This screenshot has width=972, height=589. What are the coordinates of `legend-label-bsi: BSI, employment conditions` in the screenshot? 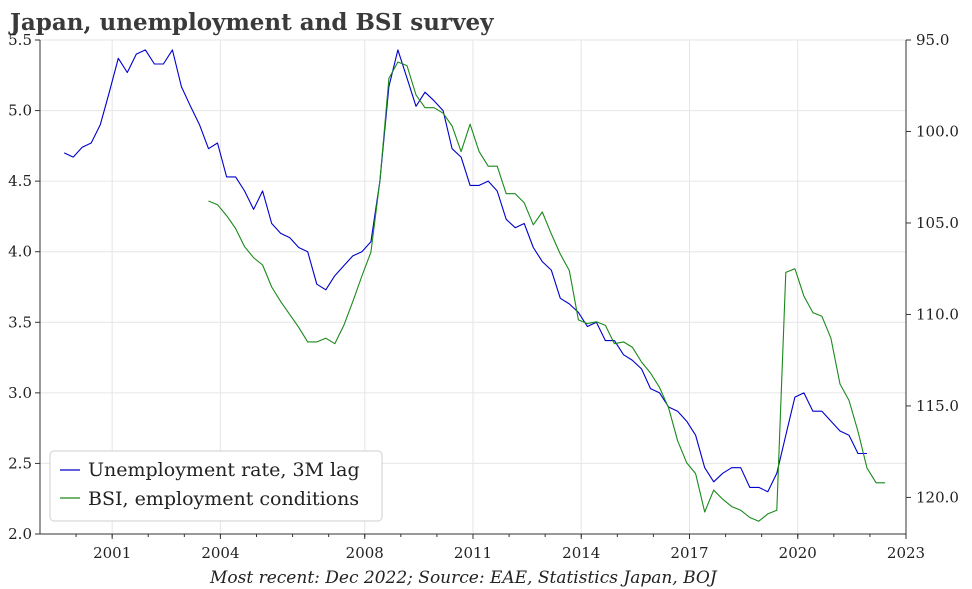 It's located at (223, 499).